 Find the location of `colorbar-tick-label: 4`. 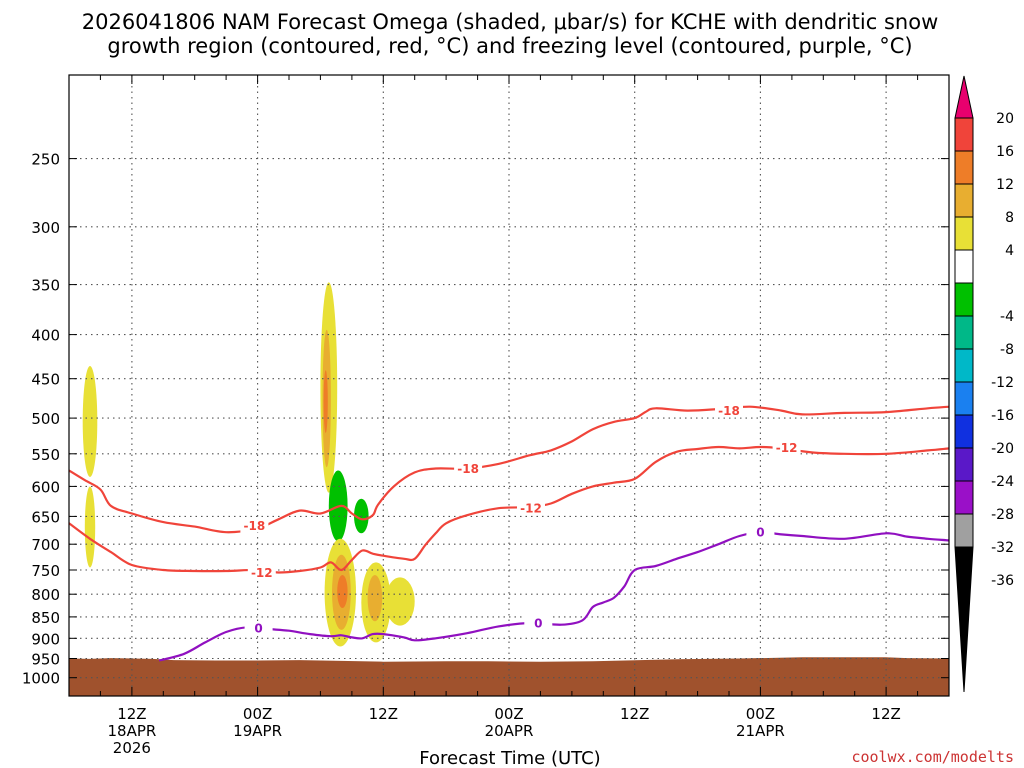

colorbar-tick-label: 4 is located at coordinates (1009, 251).